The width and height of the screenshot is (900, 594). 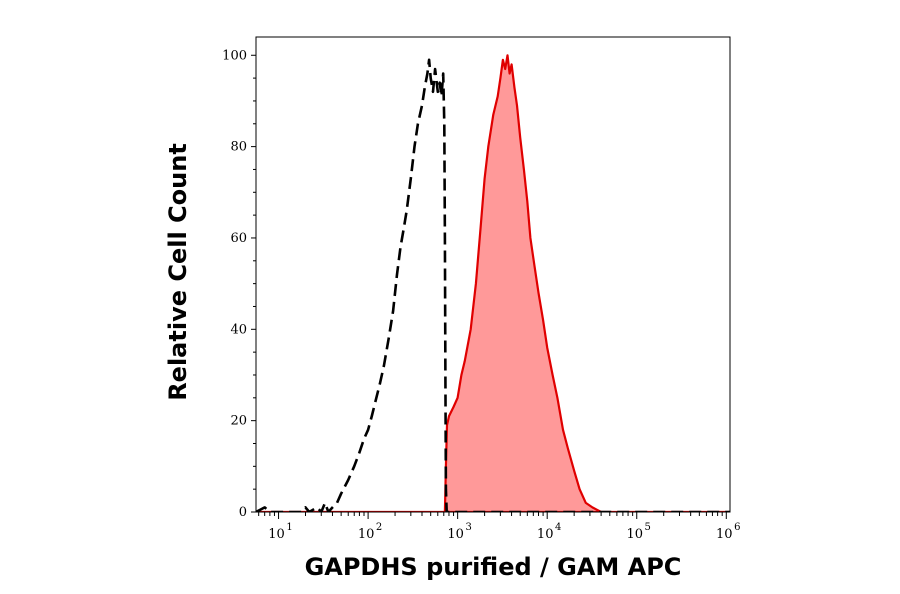 What do you see at coordinates (178, 272) in the screenshot?
I see `y-axis-title: Relative Cell Count` at bounding box center [178, 272].